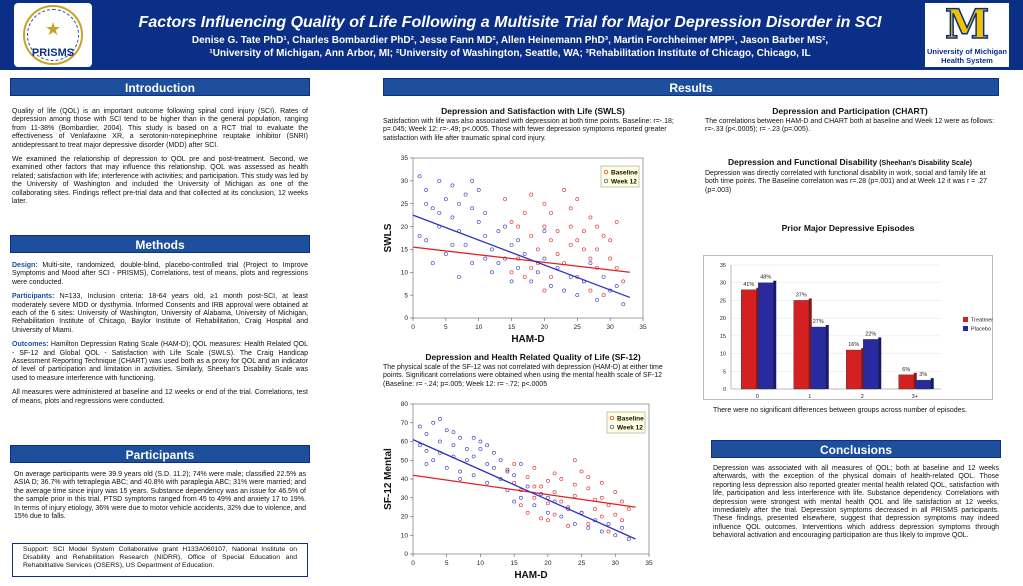 This screenshot has height=586, width=1023. What do you see at coordinates (915, 397) in the screenshot?
I see `bar-category-label-3: 3+` at bounding box center [915, 397].